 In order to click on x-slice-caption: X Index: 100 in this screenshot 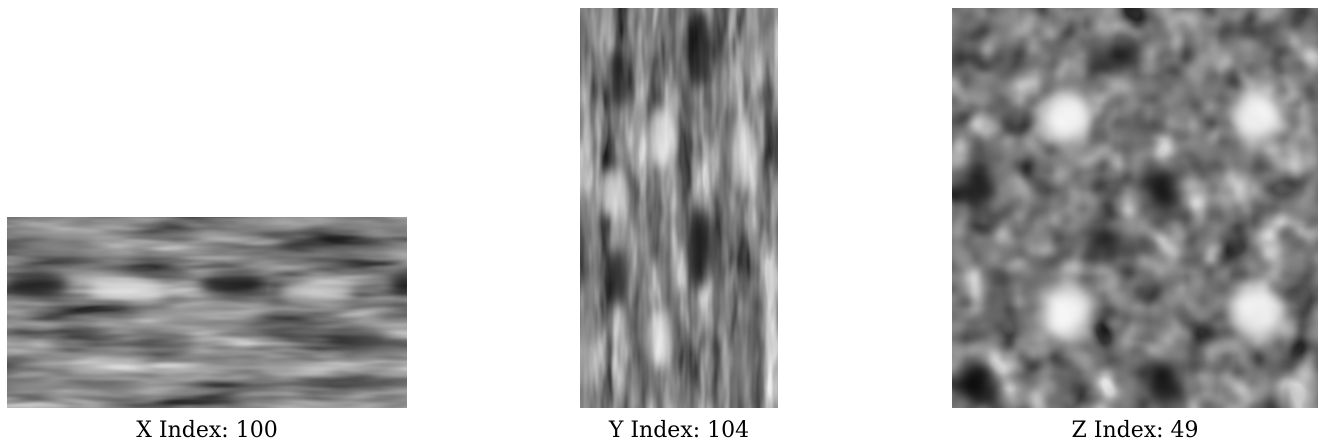, I will do `click(207, 430)`.